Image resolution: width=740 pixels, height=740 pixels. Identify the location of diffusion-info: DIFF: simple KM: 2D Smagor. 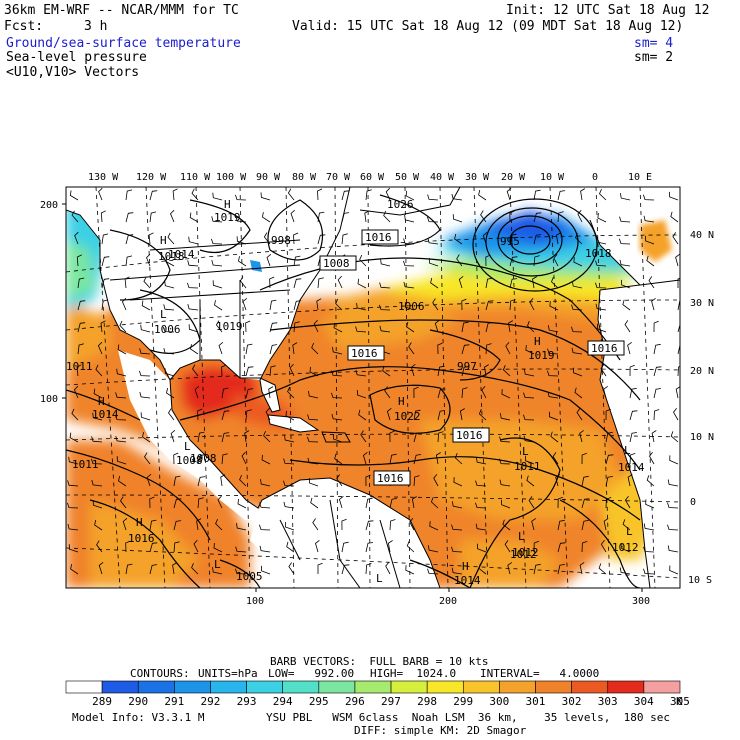
(440, 730).